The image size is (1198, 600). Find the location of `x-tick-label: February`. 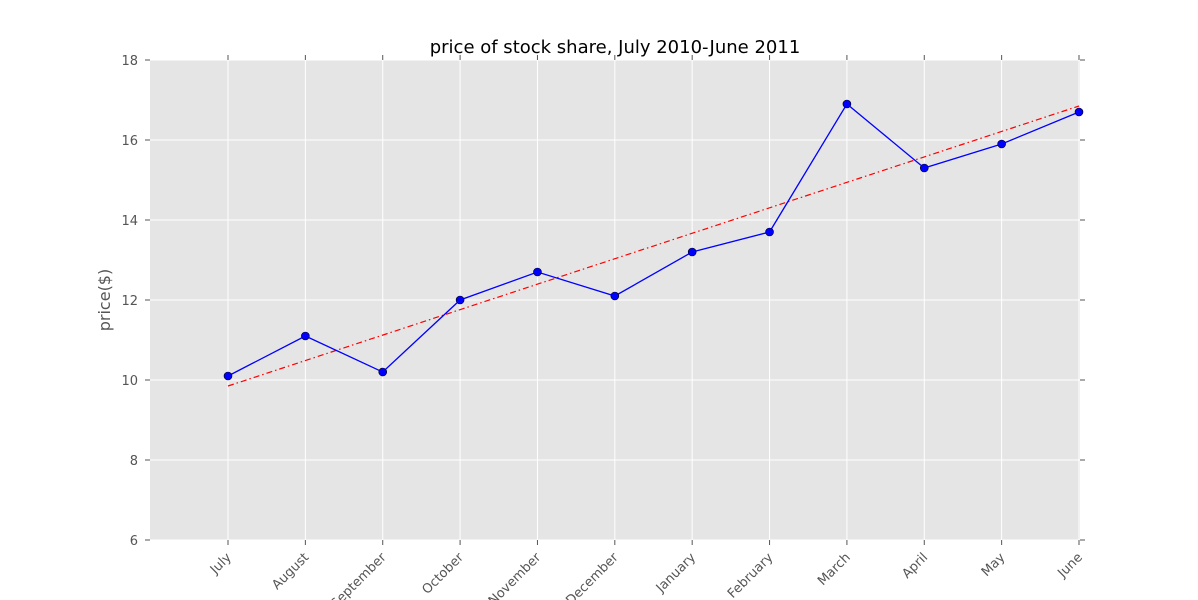

x-tick-label: February is located at coordinates (751, 575).